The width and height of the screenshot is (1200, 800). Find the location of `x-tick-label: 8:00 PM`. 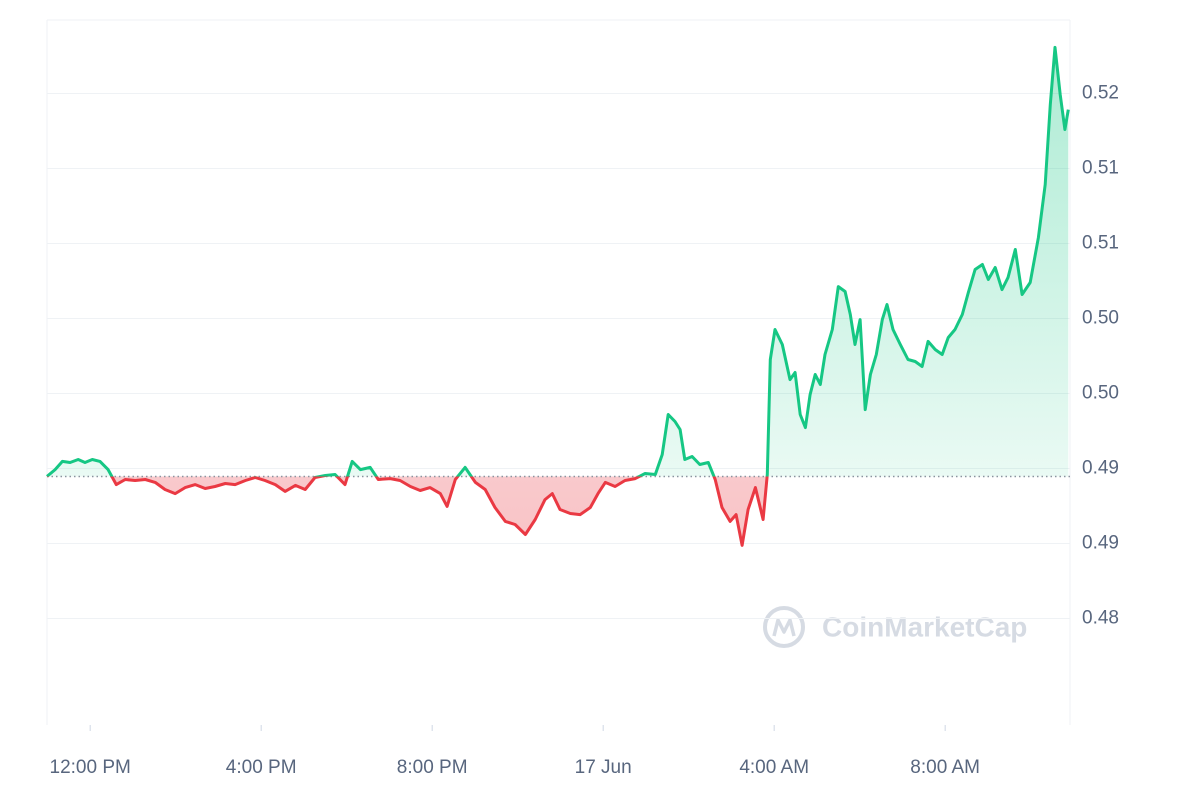

x-tick-label: 8:00 PM is located at coordinates (432, 767).